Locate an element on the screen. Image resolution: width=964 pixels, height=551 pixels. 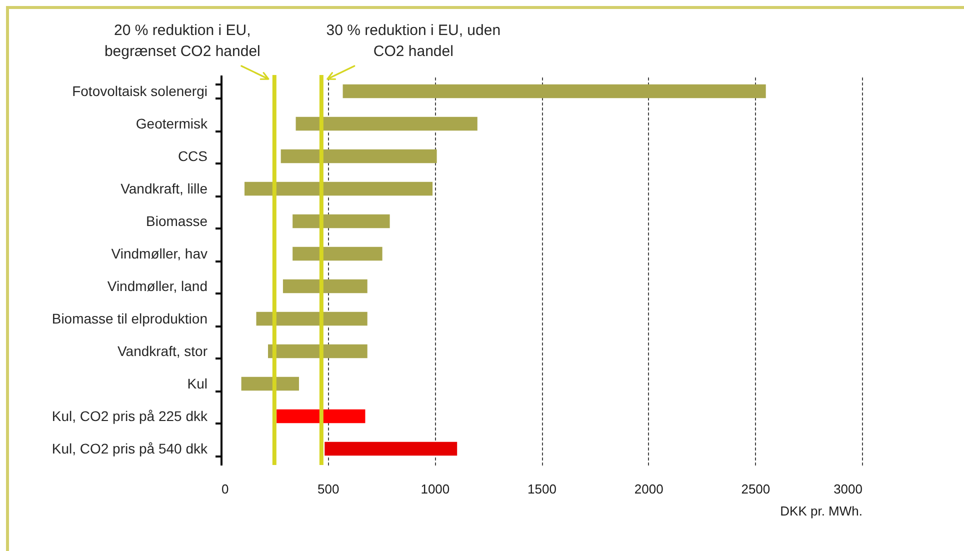
x-tick-label: 3000 is located at coordinates (848, 489).